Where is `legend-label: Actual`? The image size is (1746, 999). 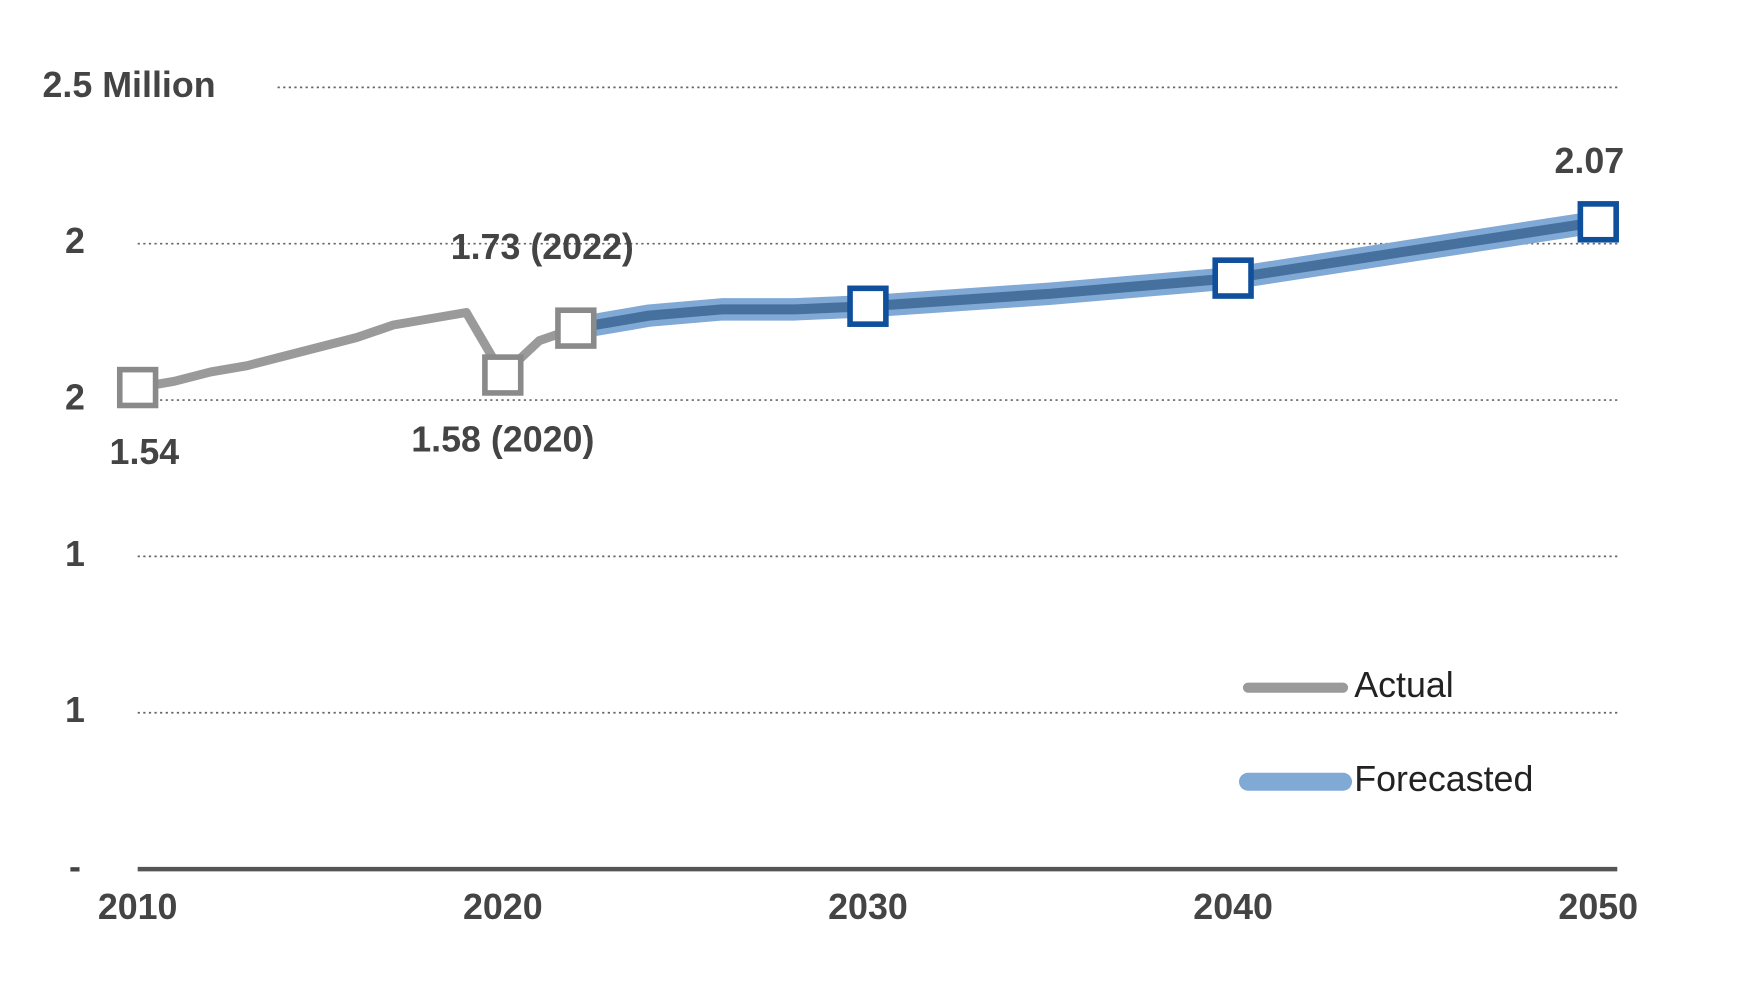 legend-label: Actual is located at coordinates (1404, 685).